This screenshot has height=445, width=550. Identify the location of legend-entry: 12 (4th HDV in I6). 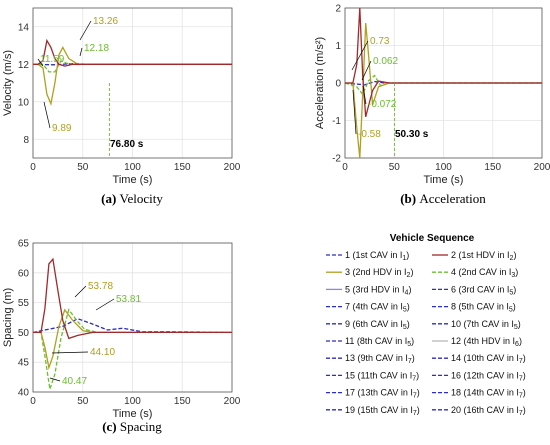
(486, 342).